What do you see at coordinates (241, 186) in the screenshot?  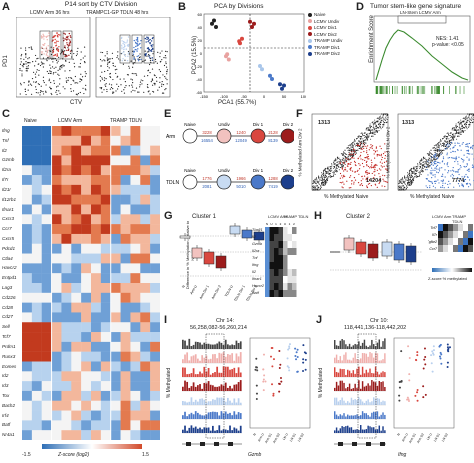 I see `edge-count-bottom: 5010` at bounding box center [241, 186].